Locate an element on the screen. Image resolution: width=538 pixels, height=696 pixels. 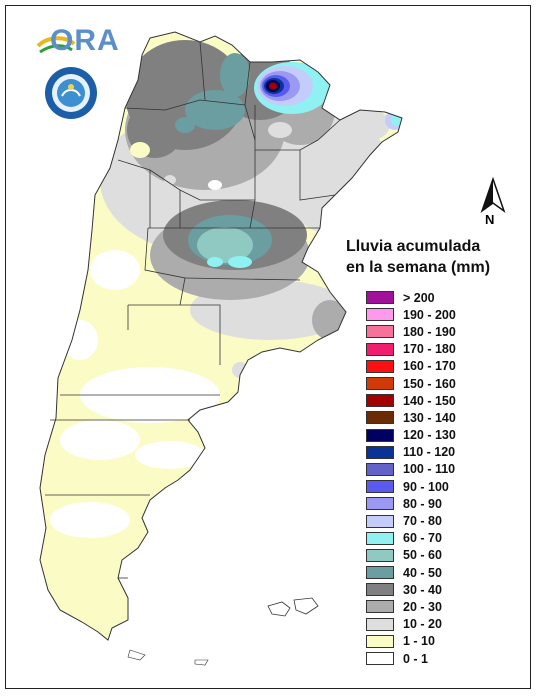
legend-label: 110 - 120 is located at coordinates (429, 452).